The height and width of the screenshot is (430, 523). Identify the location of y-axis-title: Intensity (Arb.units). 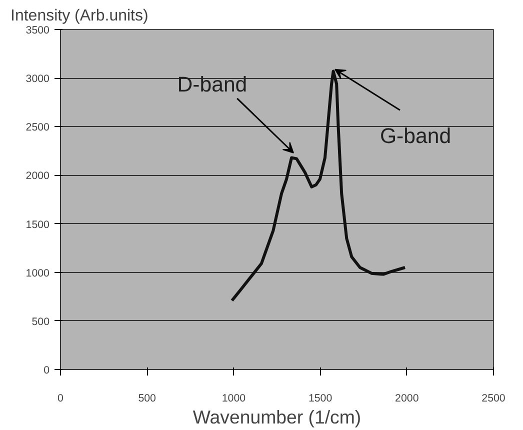
(79, 16).